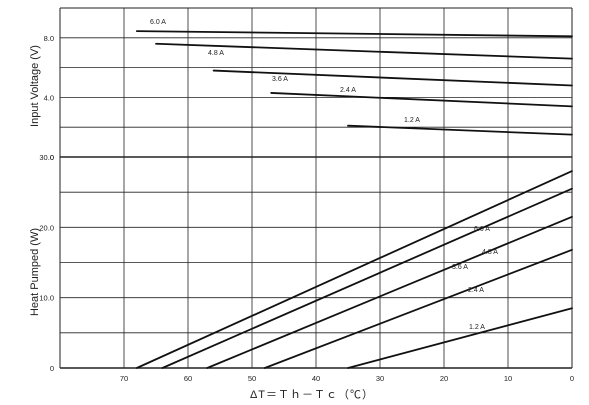  I want to click on y-tick-label: 30.0, so click(46, 157).